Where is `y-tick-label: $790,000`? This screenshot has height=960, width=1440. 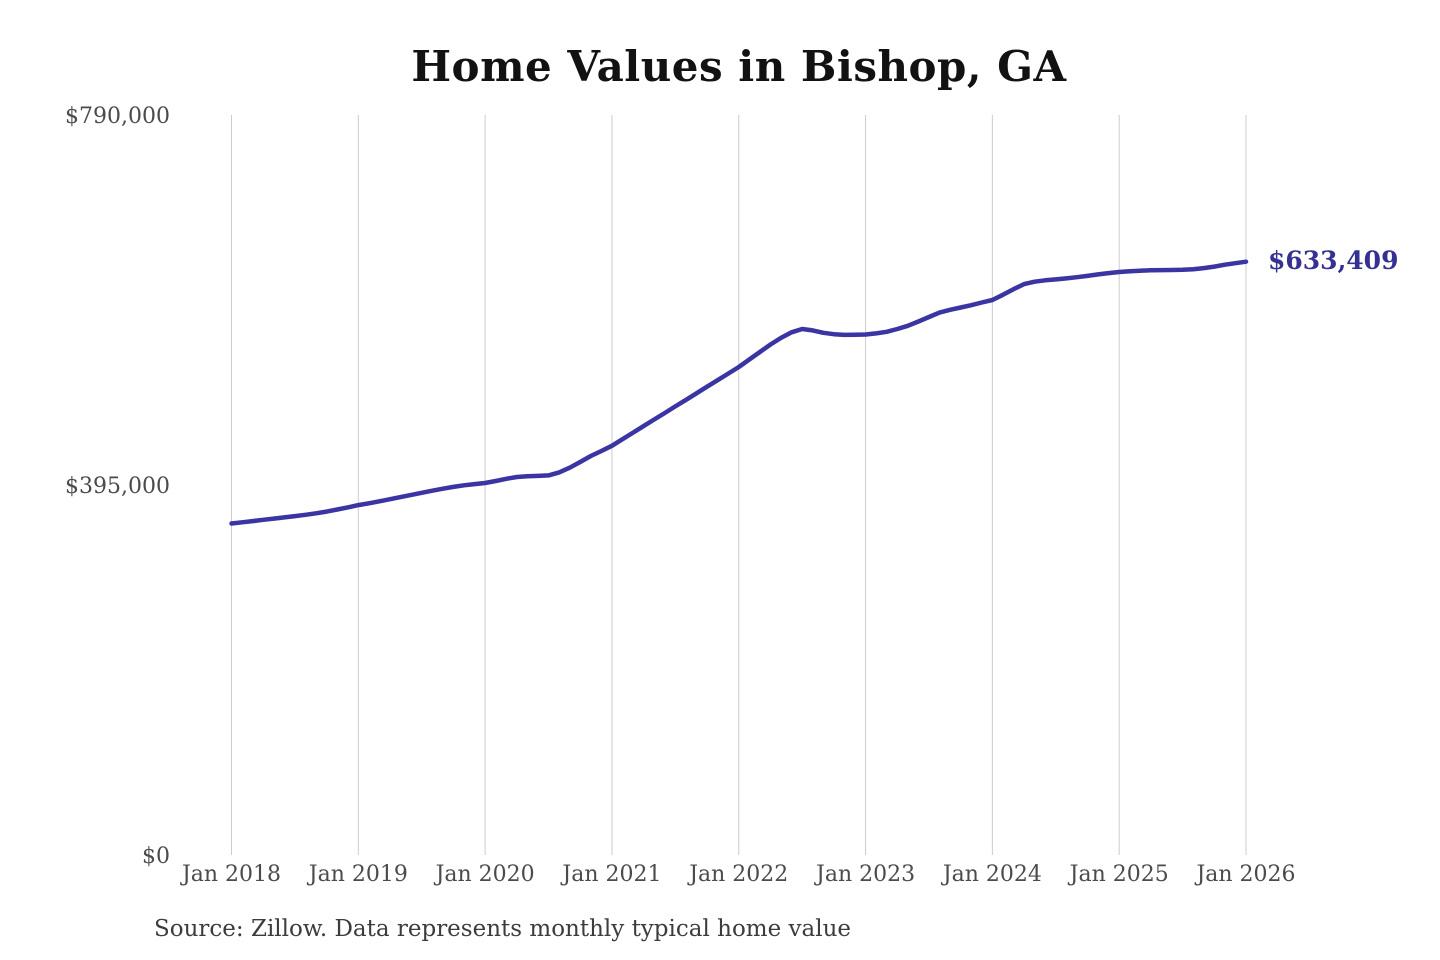 y-tick-label: $790,000 is located at coordinates (117, 116).